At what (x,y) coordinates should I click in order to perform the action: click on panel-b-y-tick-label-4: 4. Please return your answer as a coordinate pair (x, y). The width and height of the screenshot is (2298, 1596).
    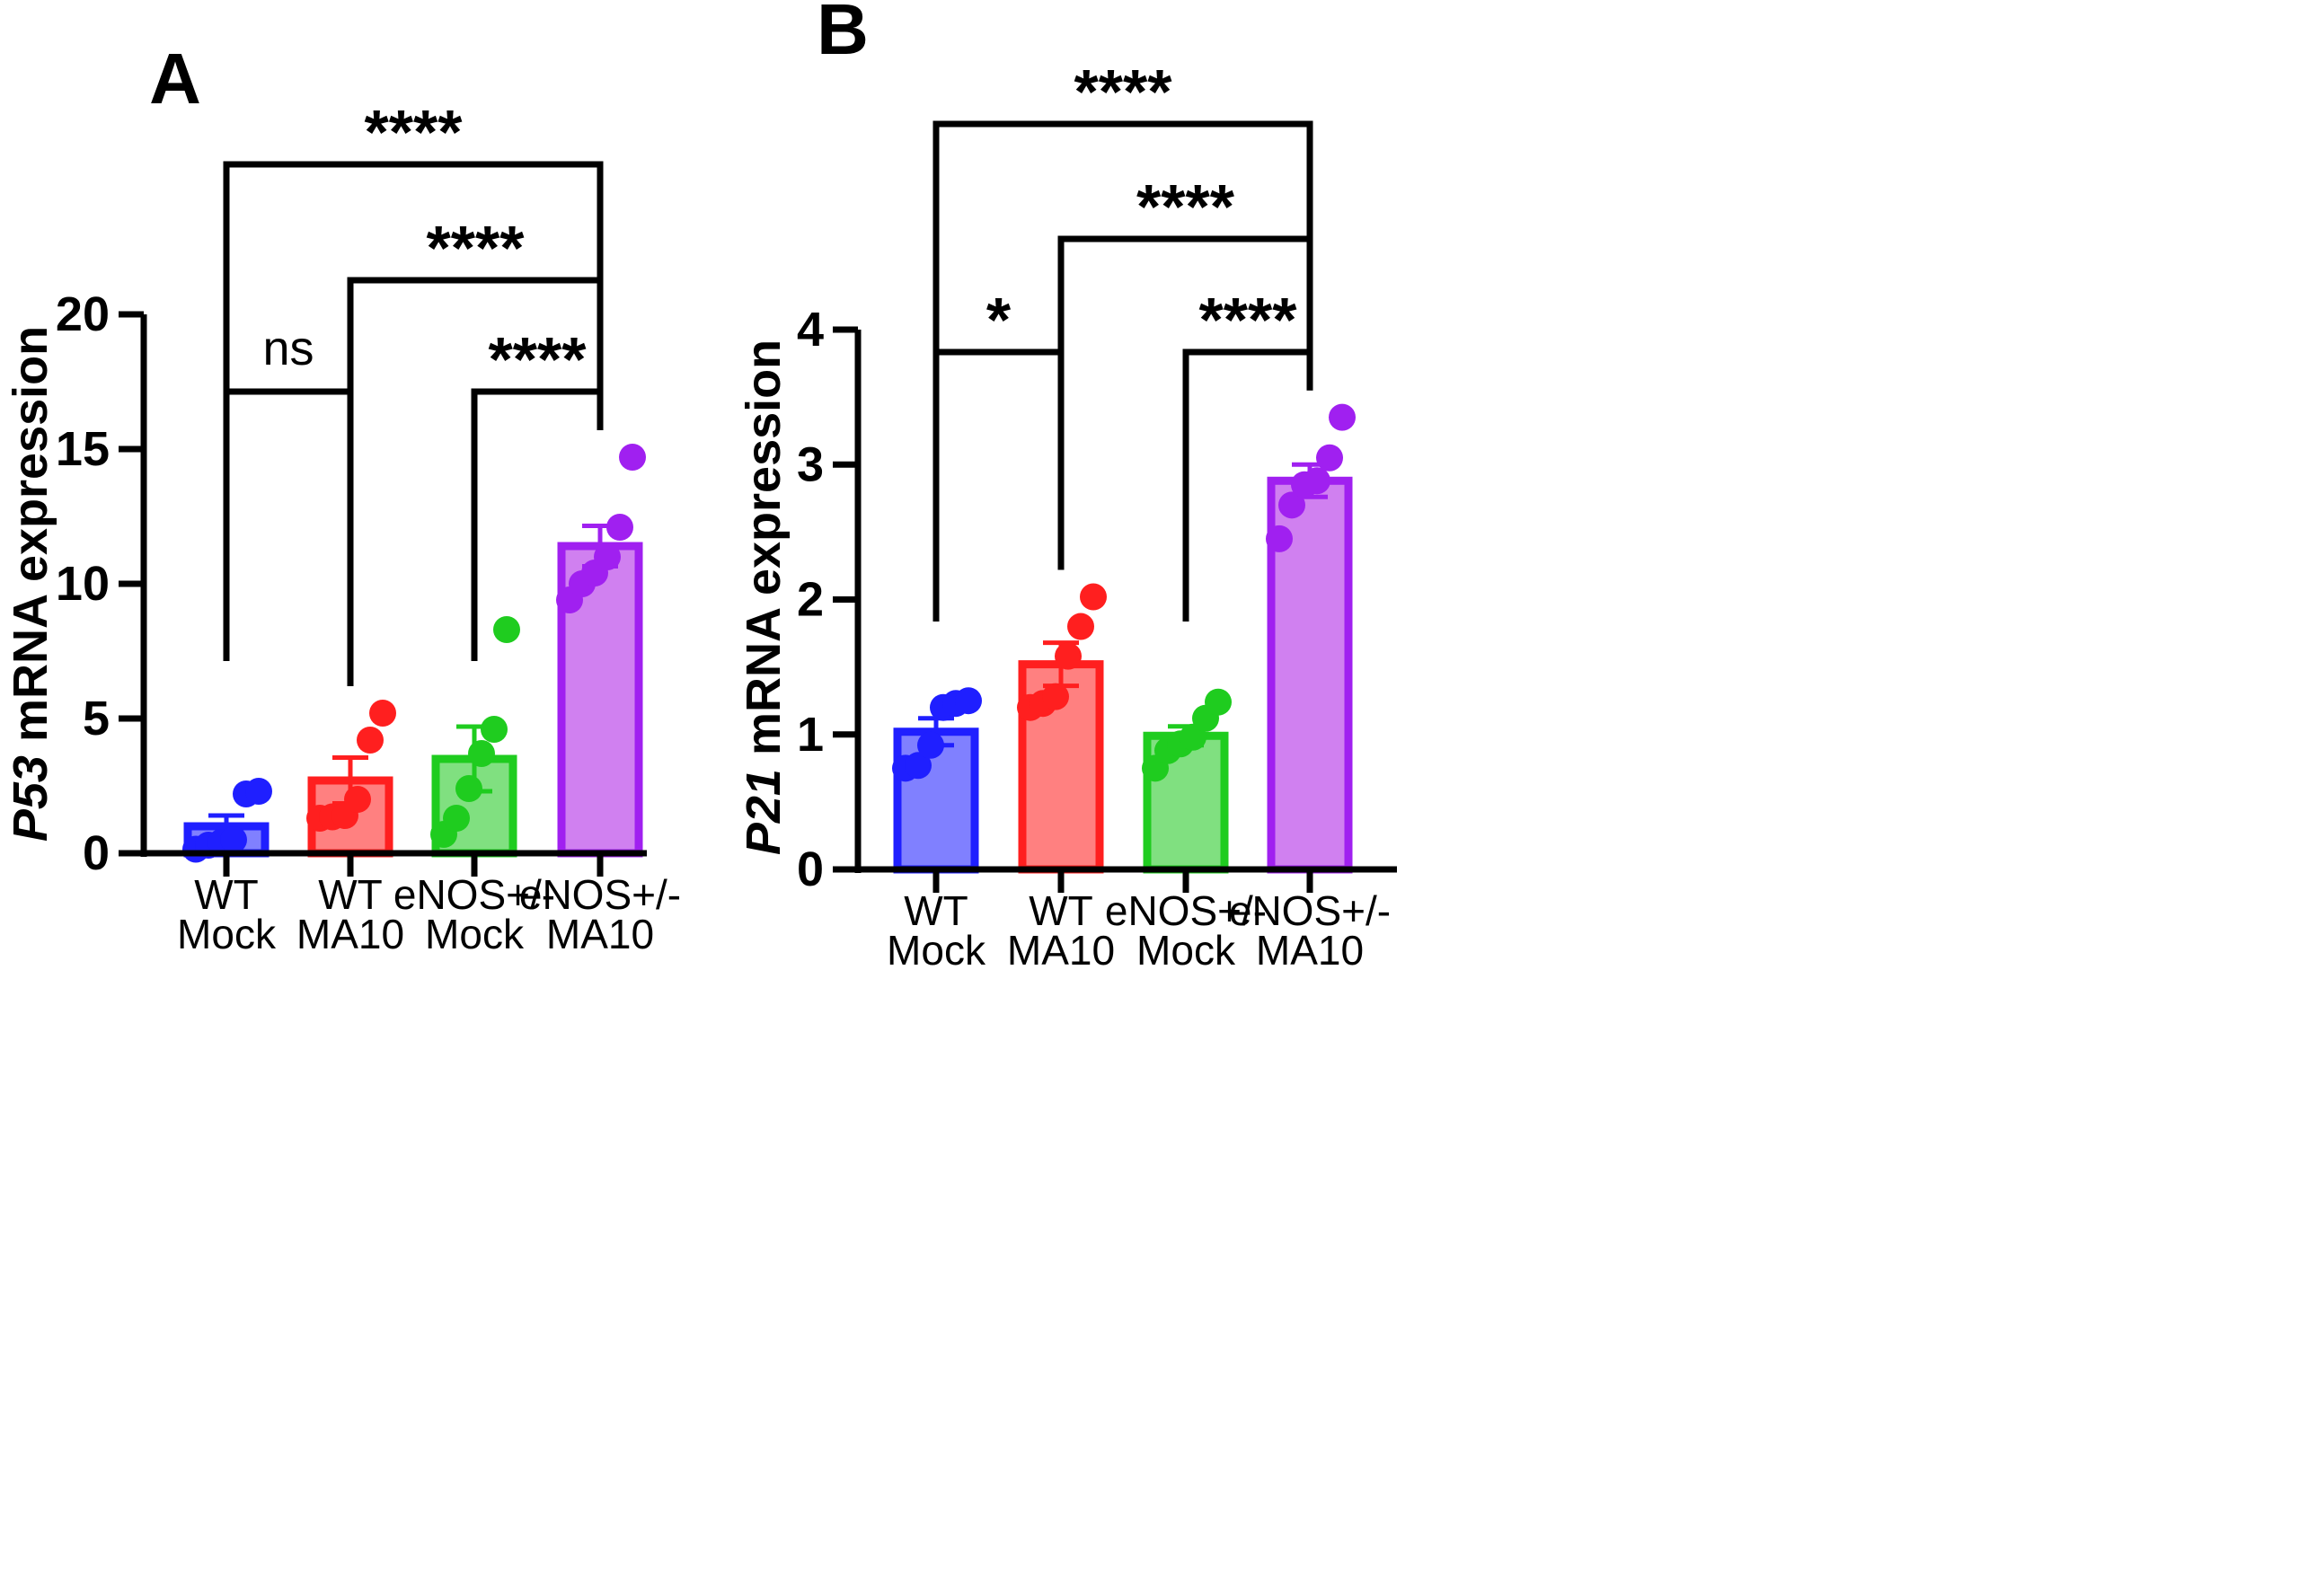
    Looking at the image, I should click on (810, 330).